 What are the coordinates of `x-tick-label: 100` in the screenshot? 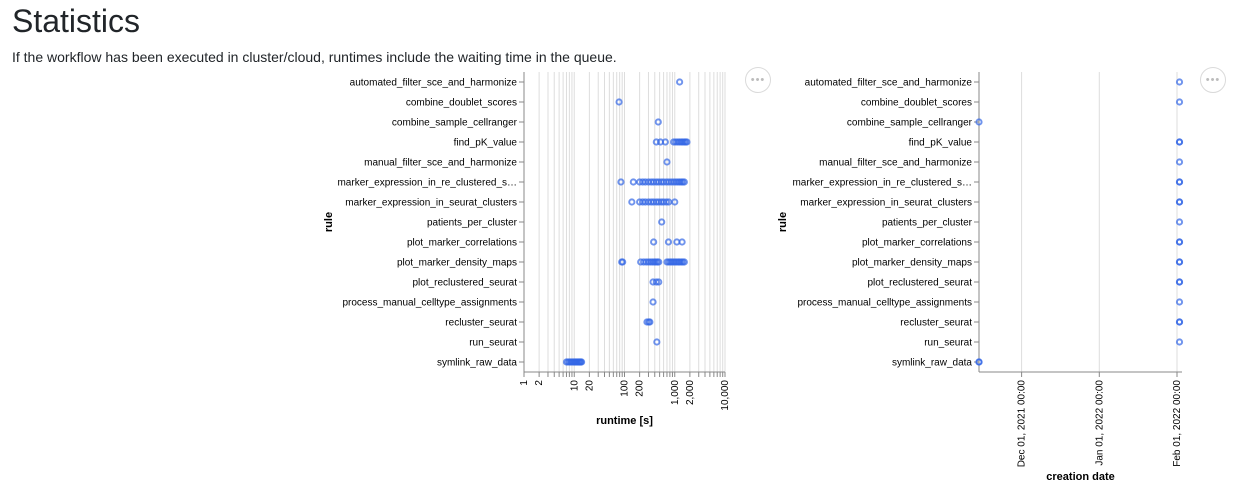 It's located at (625, 388).